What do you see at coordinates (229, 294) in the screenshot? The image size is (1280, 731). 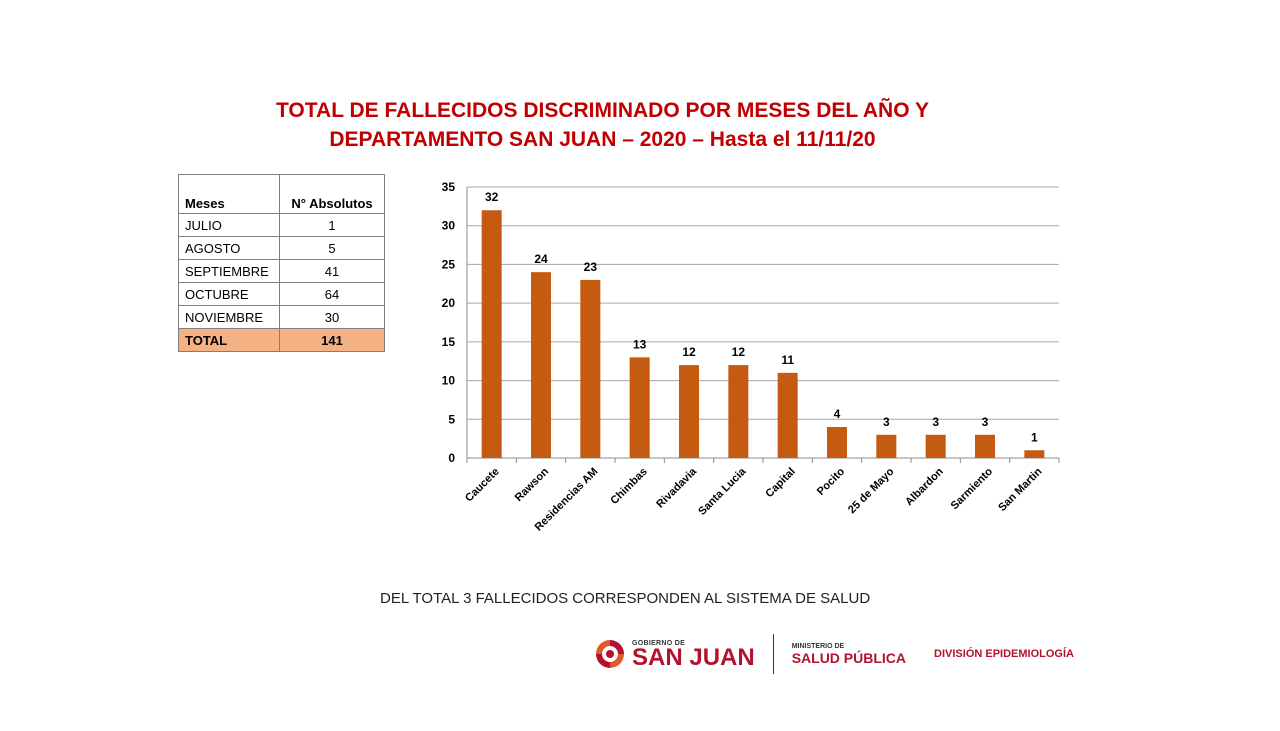 I see `row-mes: OCTUBRE` at bounding box center [229, 294].